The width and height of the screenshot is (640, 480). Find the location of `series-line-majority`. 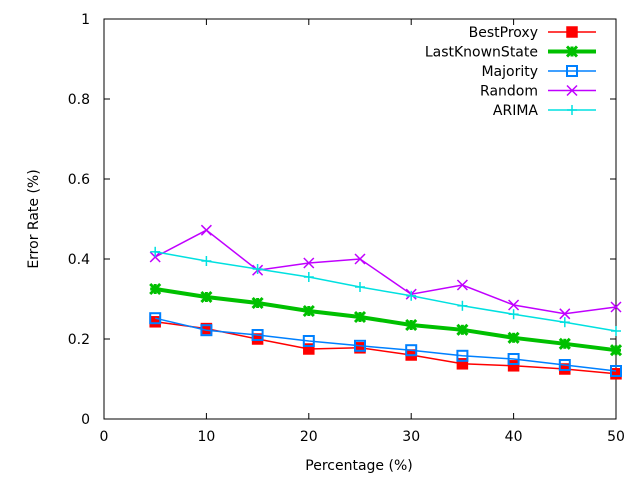

series-line-majority is located at coordinates (386, 344).